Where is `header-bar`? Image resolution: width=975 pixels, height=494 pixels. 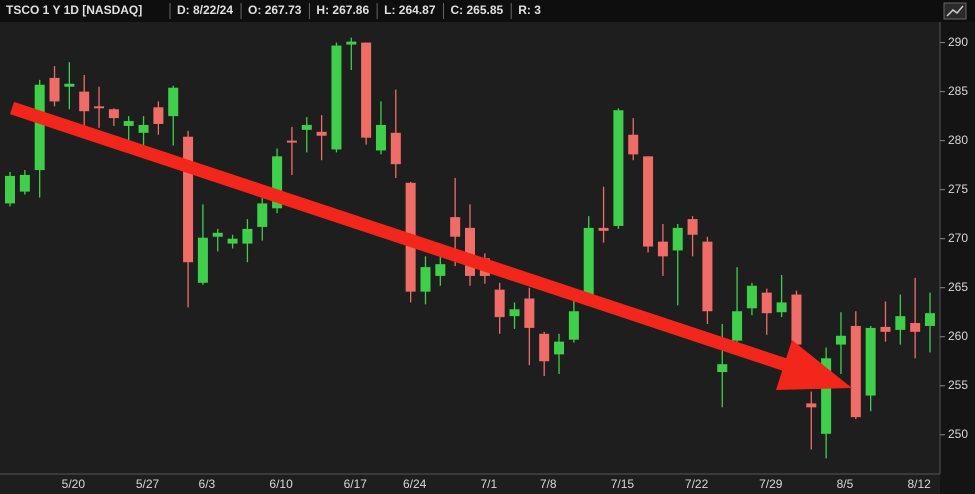 header-bar is located at coordinates (487, 11).